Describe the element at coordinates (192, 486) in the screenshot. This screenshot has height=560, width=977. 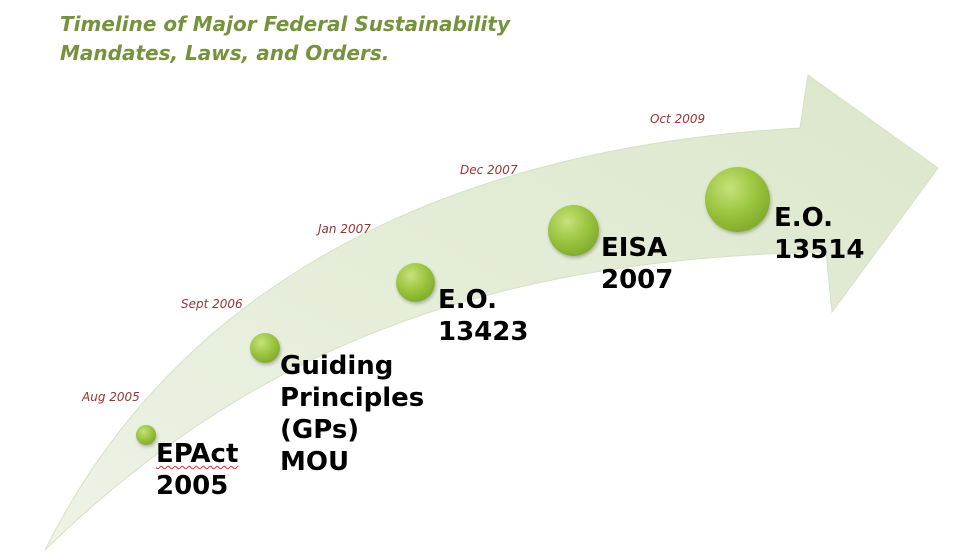
I see `milestone-label-line: 2005` at that location.